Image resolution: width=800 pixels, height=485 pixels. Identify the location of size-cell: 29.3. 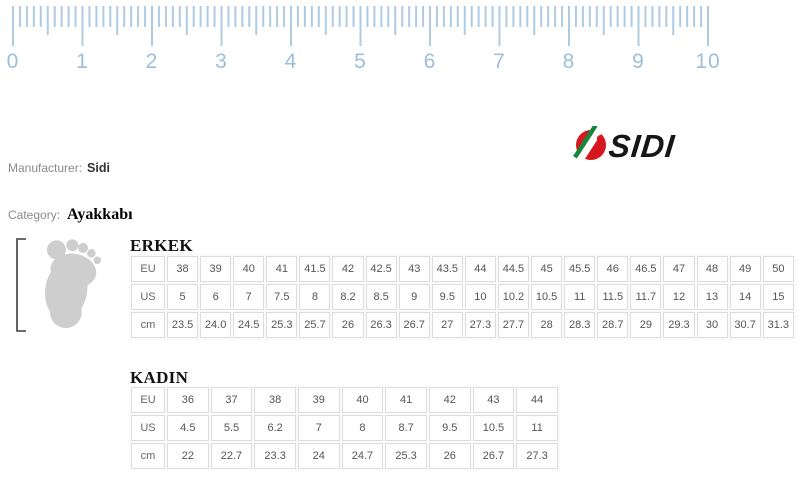
(679, 325).